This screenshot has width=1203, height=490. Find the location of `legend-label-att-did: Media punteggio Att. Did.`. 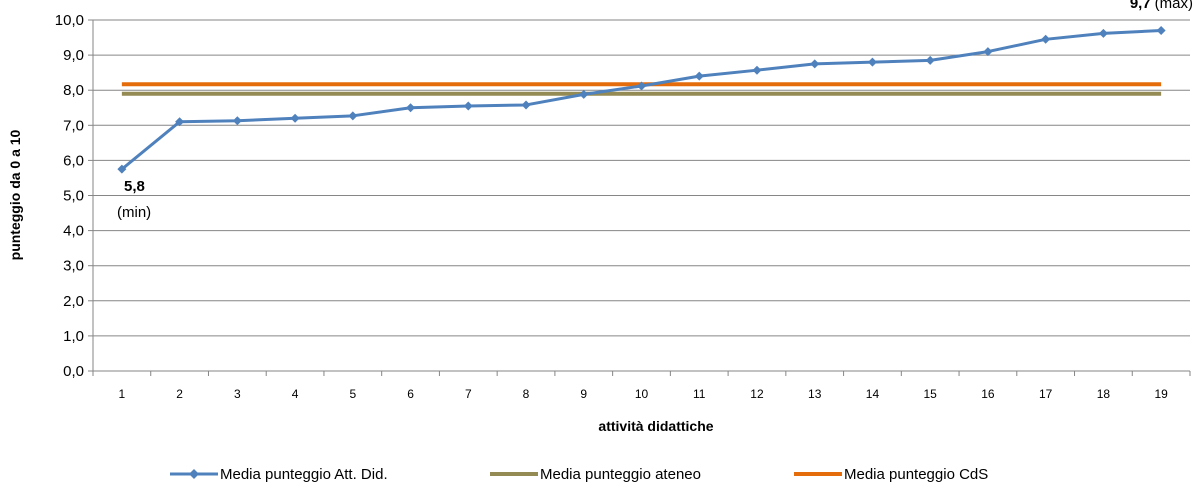

legend-label-att-did: Media punteggio Att. Did. is located at coordinates (304, 474).